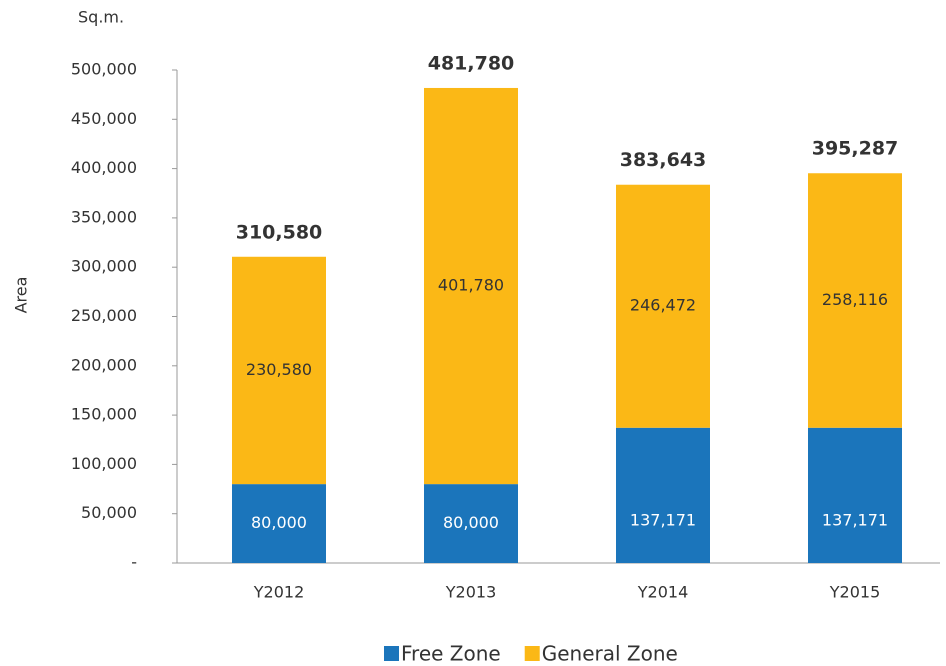  Describe the element at coordinates (104, 463) in the screenshot. I see `y-tick-label: 100,000` at that location.